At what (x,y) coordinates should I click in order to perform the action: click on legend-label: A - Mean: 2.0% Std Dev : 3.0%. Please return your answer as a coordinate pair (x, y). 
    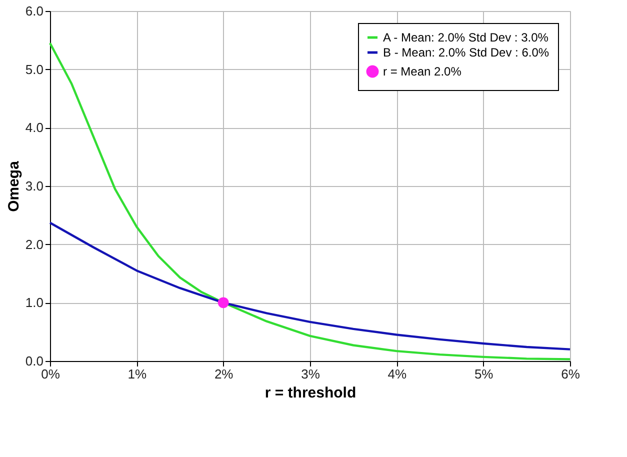
    Looking at the image, I should click on (466, 37).